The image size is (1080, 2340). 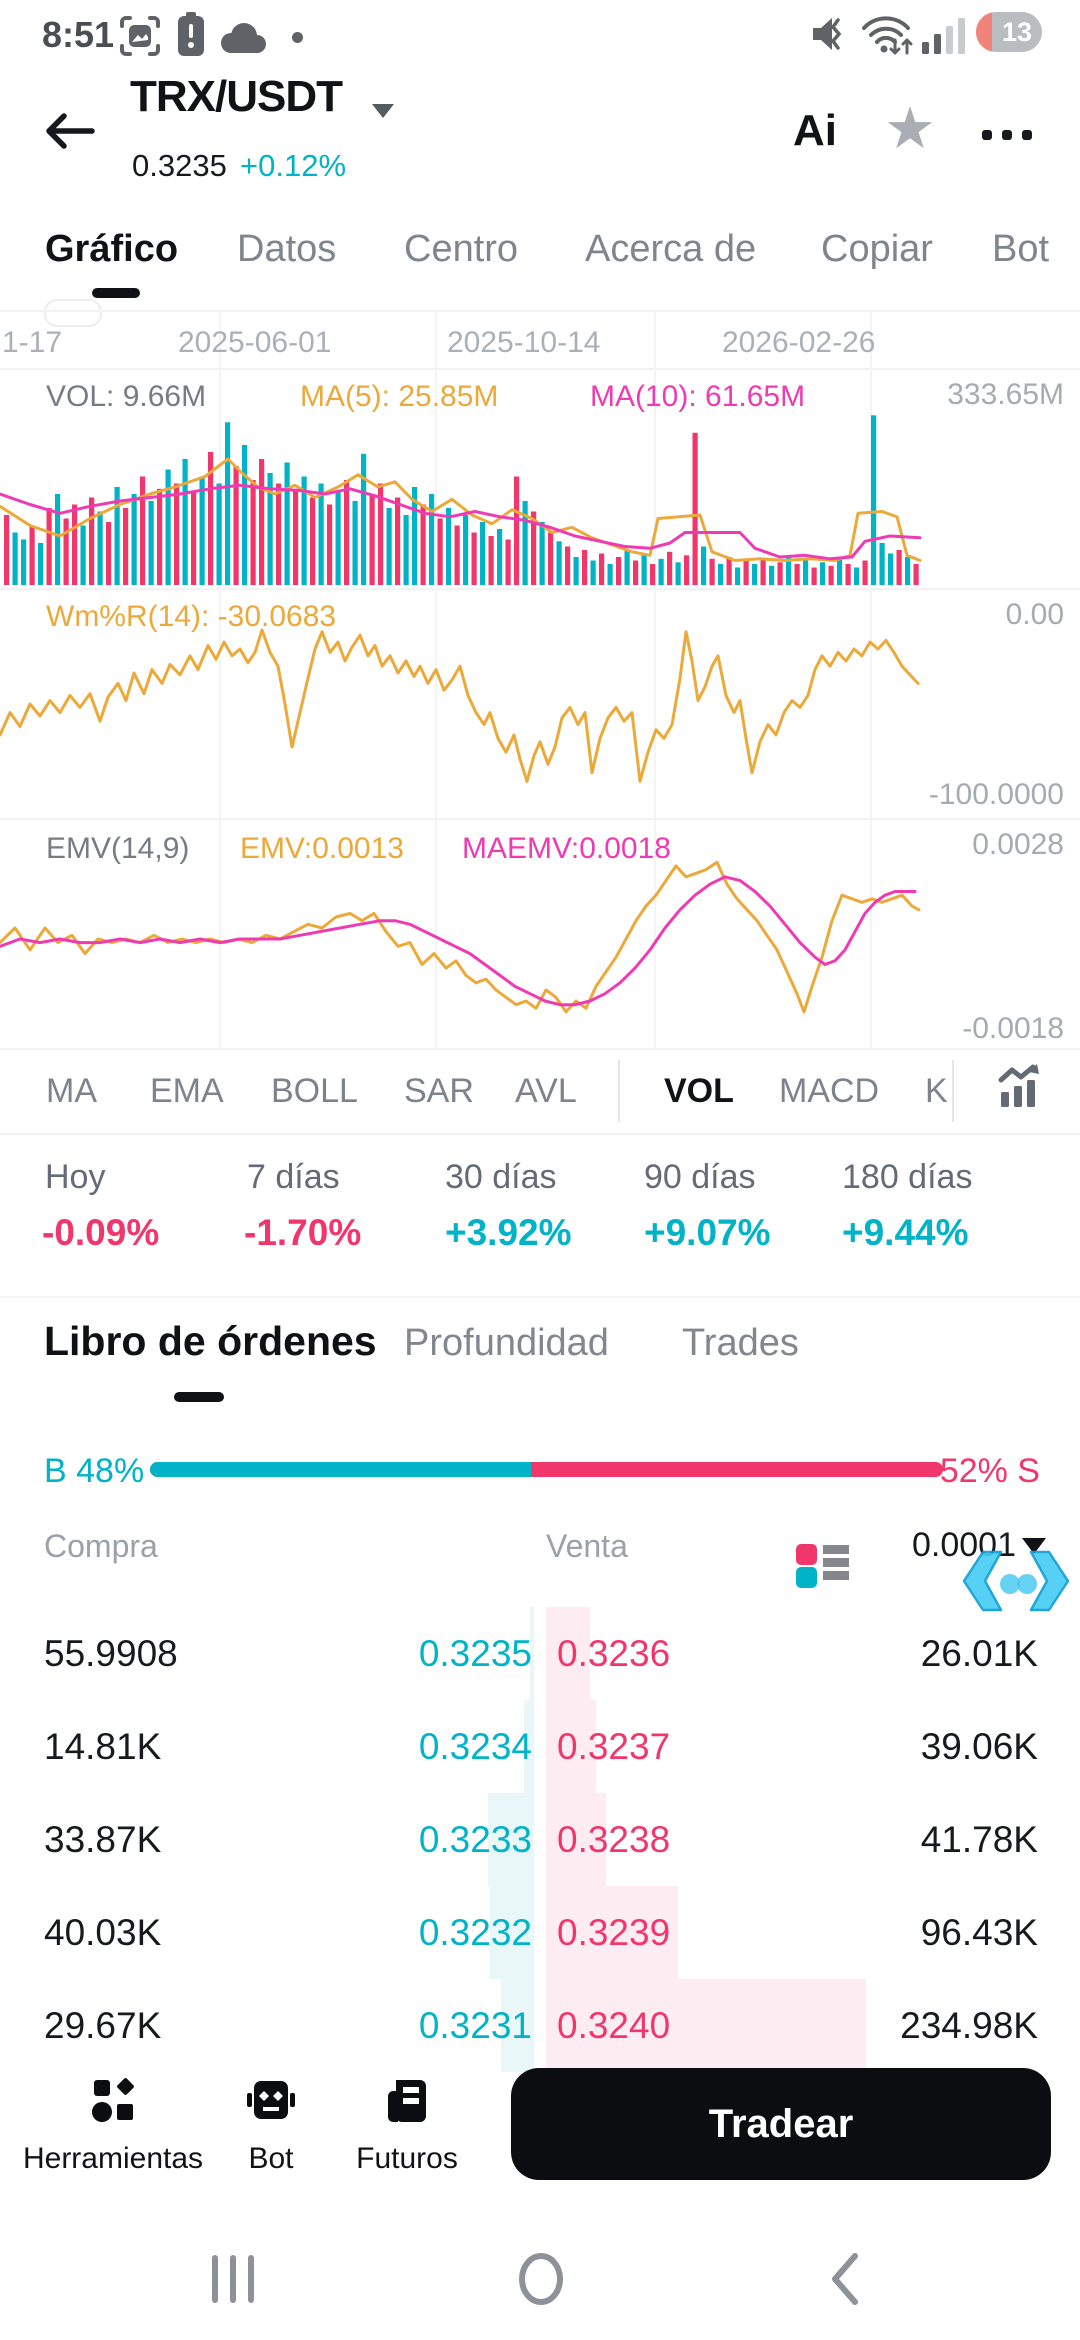 What do you see at coordinates (1034, 1546) in the screenshot?
I see `tick-size-caret-icon` at bounding box center [1034, 1546].